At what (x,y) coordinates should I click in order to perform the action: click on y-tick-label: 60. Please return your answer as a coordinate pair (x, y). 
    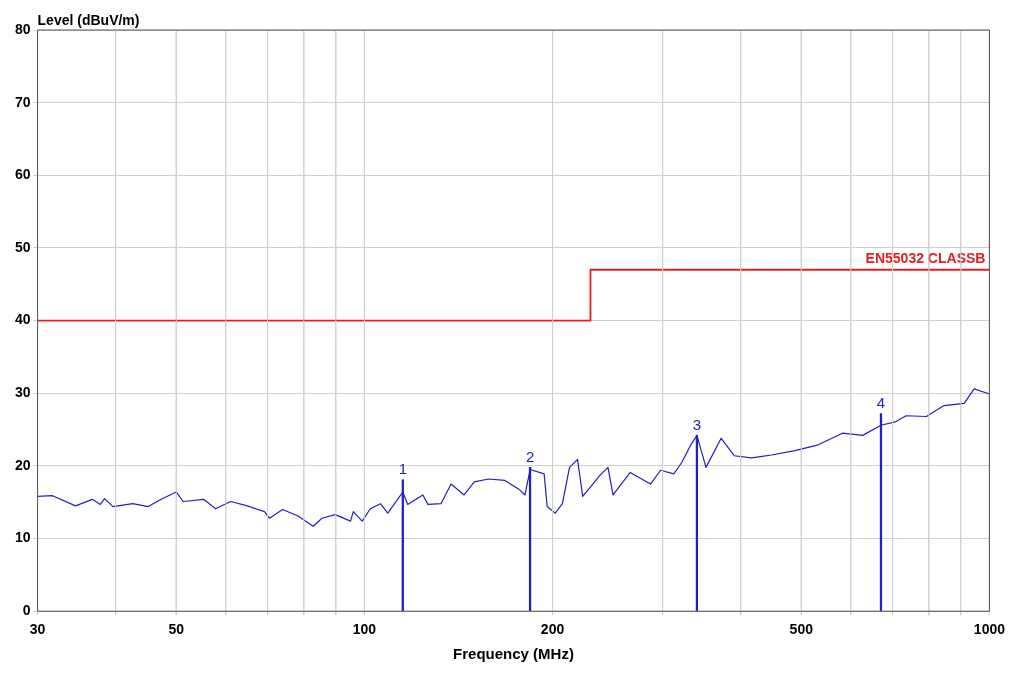
    Looking at the image, I should click on (22, 174).